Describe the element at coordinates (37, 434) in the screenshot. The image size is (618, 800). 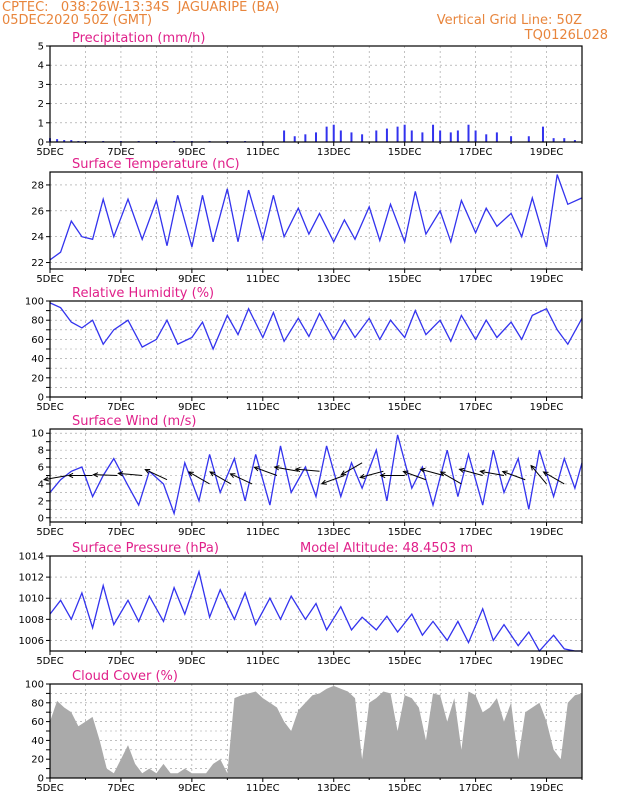
I see `y-tick-label: 10` at that location.